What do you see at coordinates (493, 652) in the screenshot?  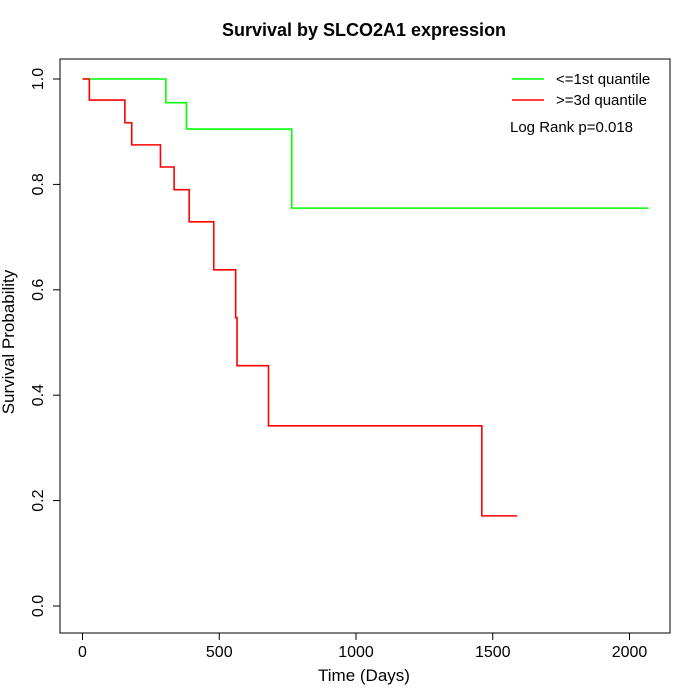 I see `x-tick-label: 1500` at bounding box center [493, 652].